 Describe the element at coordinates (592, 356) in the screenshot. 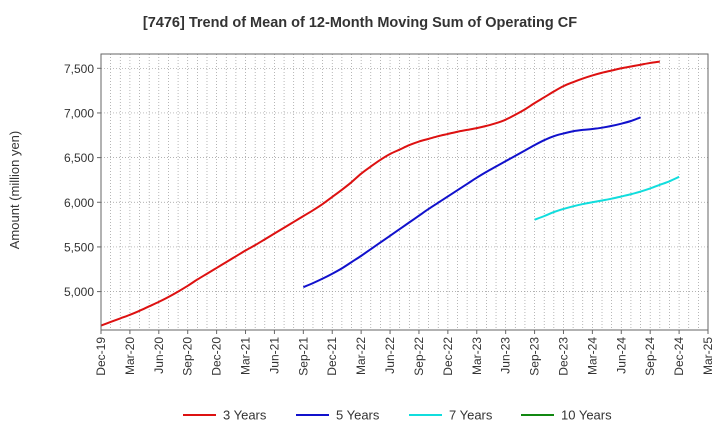

I see `x-tick-label: Mar-24` at that location.